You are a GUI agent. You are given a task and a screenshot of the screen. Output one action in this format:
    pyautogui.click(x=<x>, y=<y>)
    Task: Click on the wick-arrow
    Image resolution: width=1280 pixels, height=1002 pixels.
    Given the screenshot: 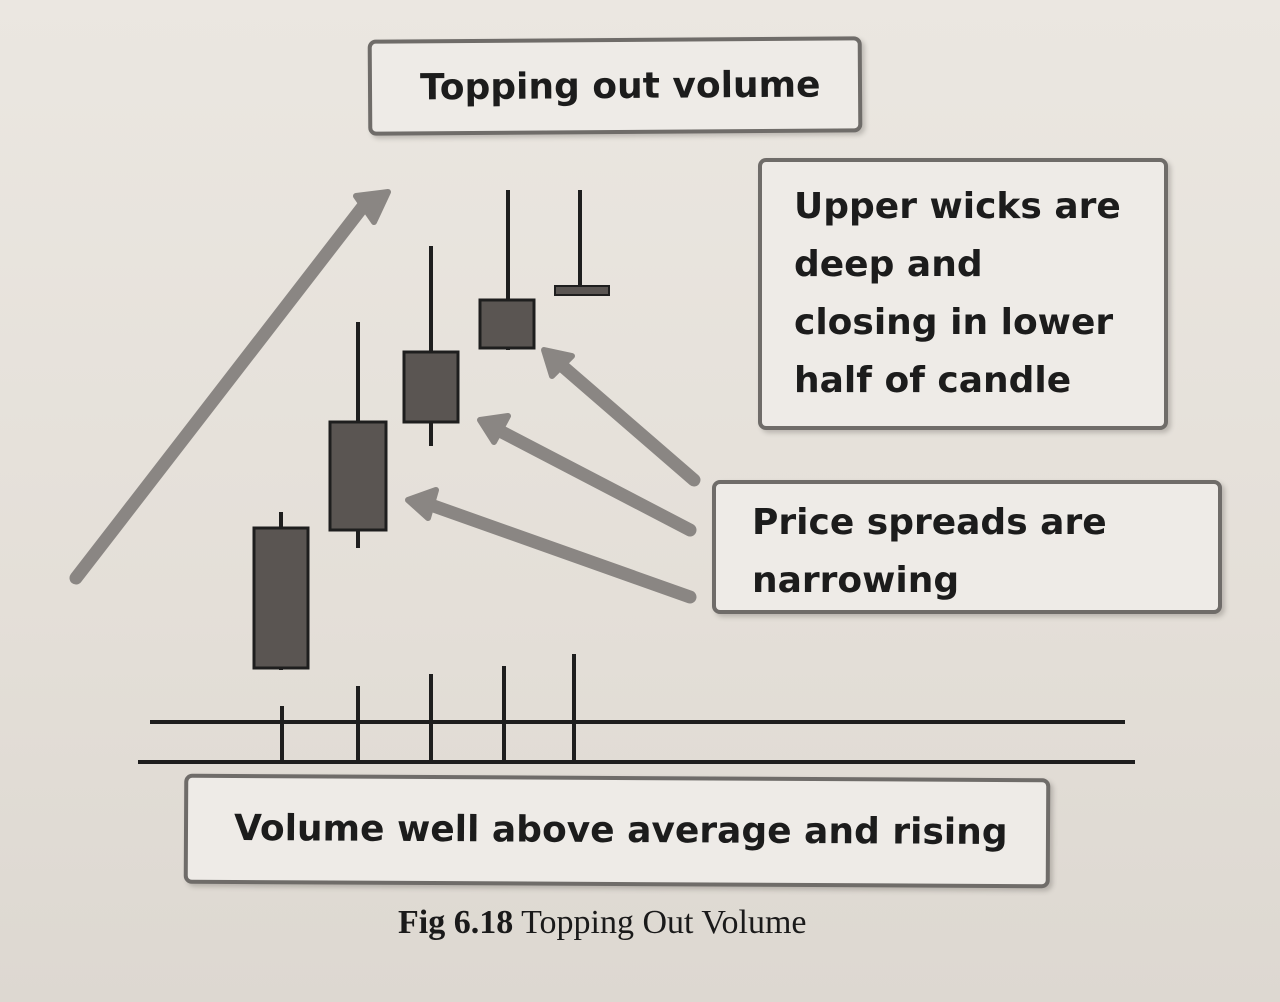 What is the action you would take?
    pyautogui.click(x=627, y=422)
    